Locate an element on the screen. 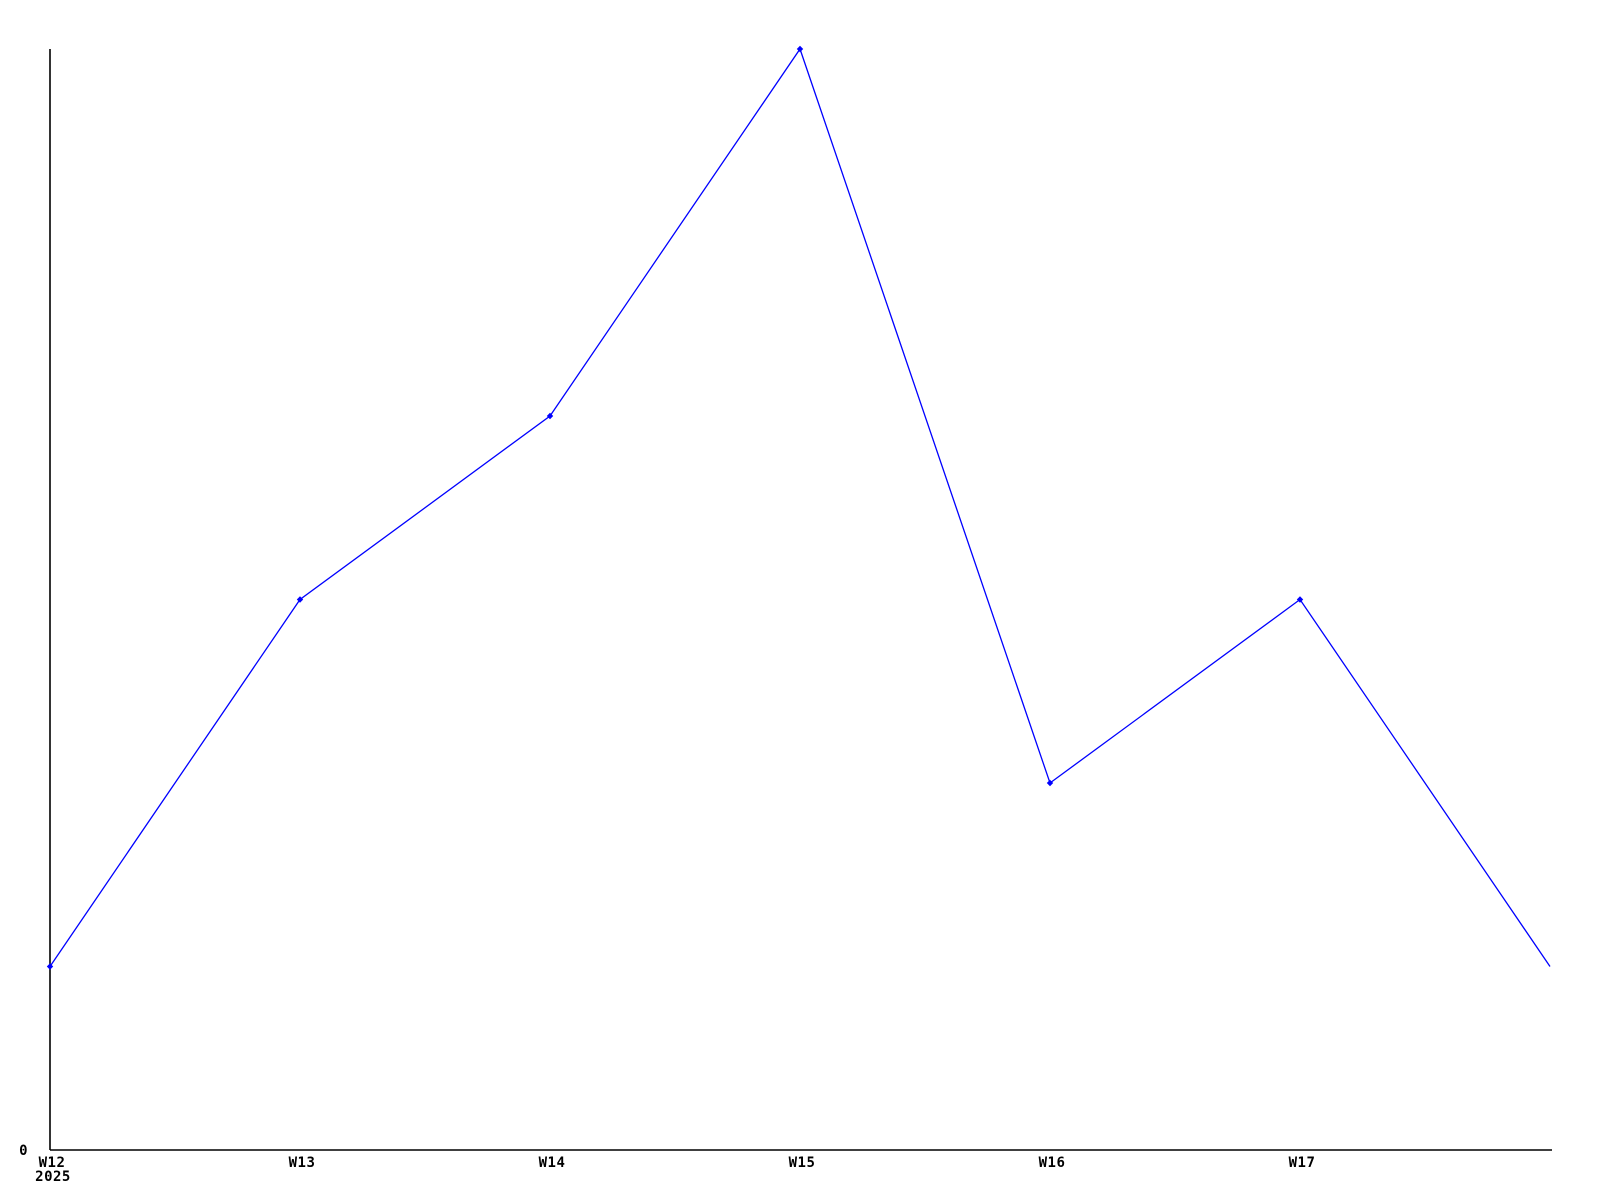 The width and height of the screenshot is (1600, 1200). x-axis-tick-label: W17 is located at coordinates (1302, 1163).